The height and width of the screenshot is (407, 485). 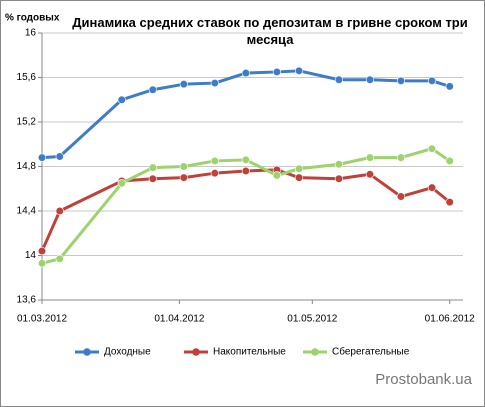 I want to click on y-tick-label: 14,8, so click(x=27, y=166).